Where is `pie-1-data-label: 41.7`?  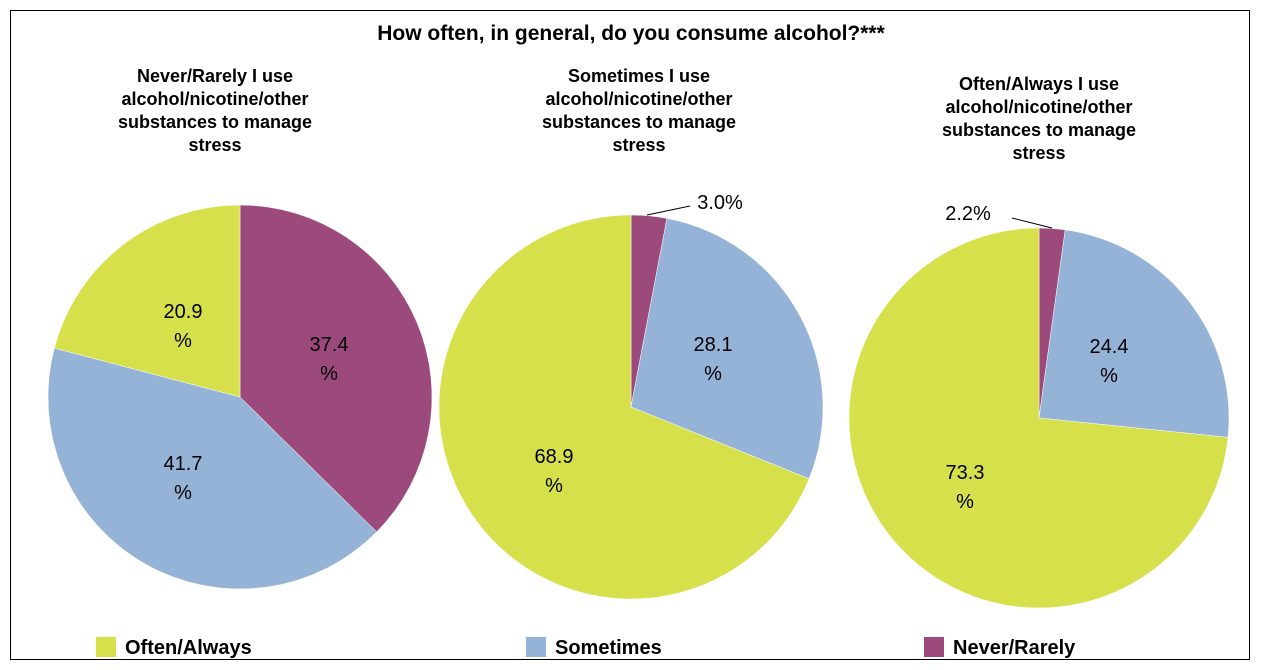 pie-1-data-label: 41.7 is located at coordinates (183, 464).